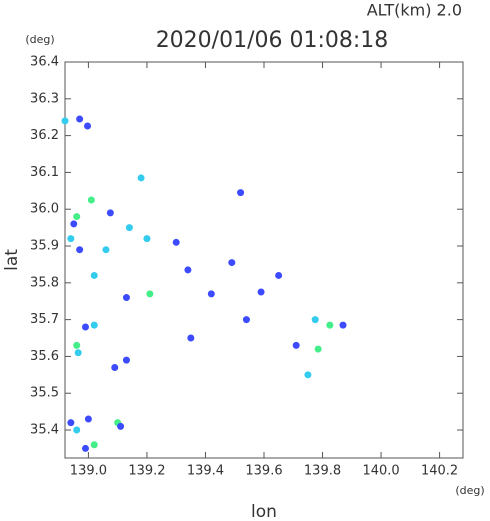  What do you see at coordinates (44, 135) in the screenshot?
I see `y-tick-label: 36.2` at bounding box center [44, 135].